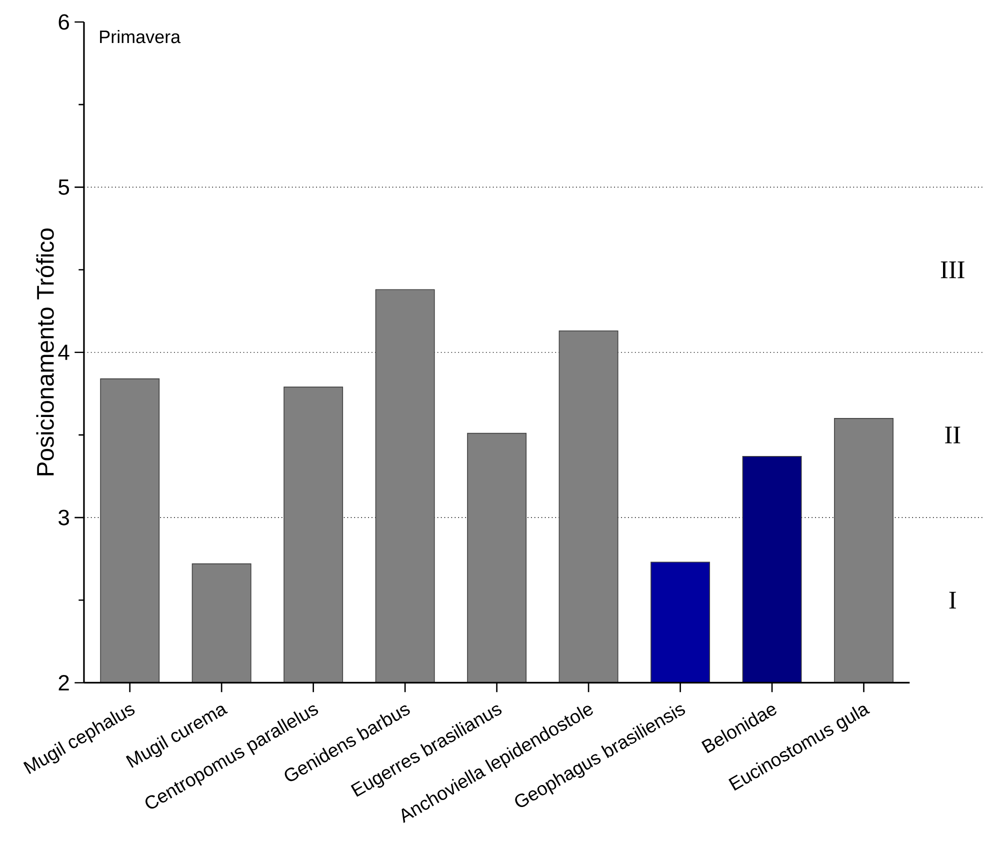 This screenshot has width=985, height=844. I want to click on y-tick-label: 3, so click(63, 518).